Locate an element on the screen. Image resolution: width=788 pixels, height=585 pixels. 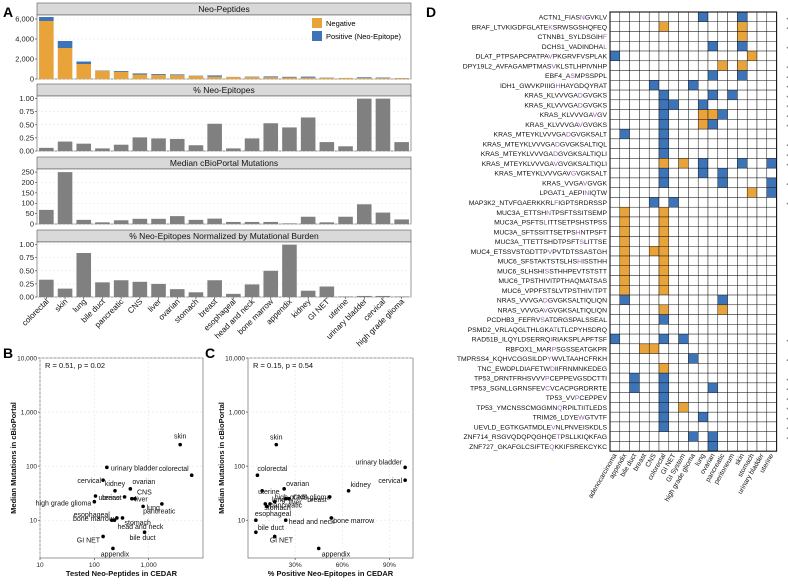
facet-title-2: Median cBioPortal Mutations is located at coordinates (224, 163).